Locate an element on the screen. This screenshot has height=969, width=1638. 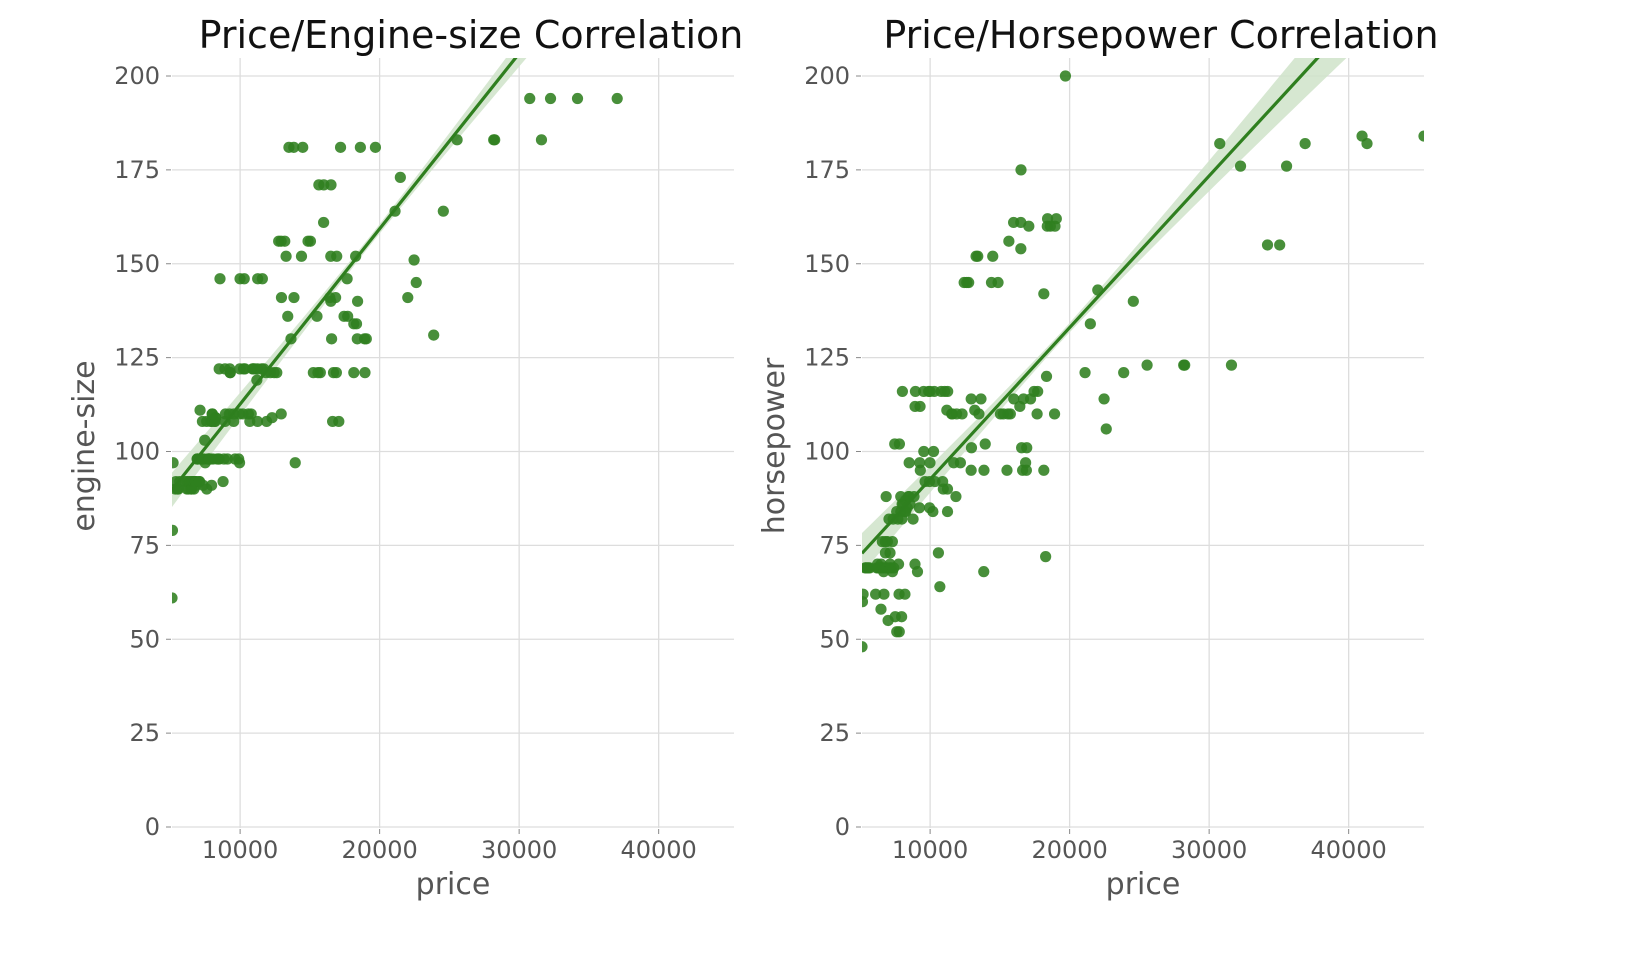
y-tick-label: 125 is located at coordinates (137, 358).